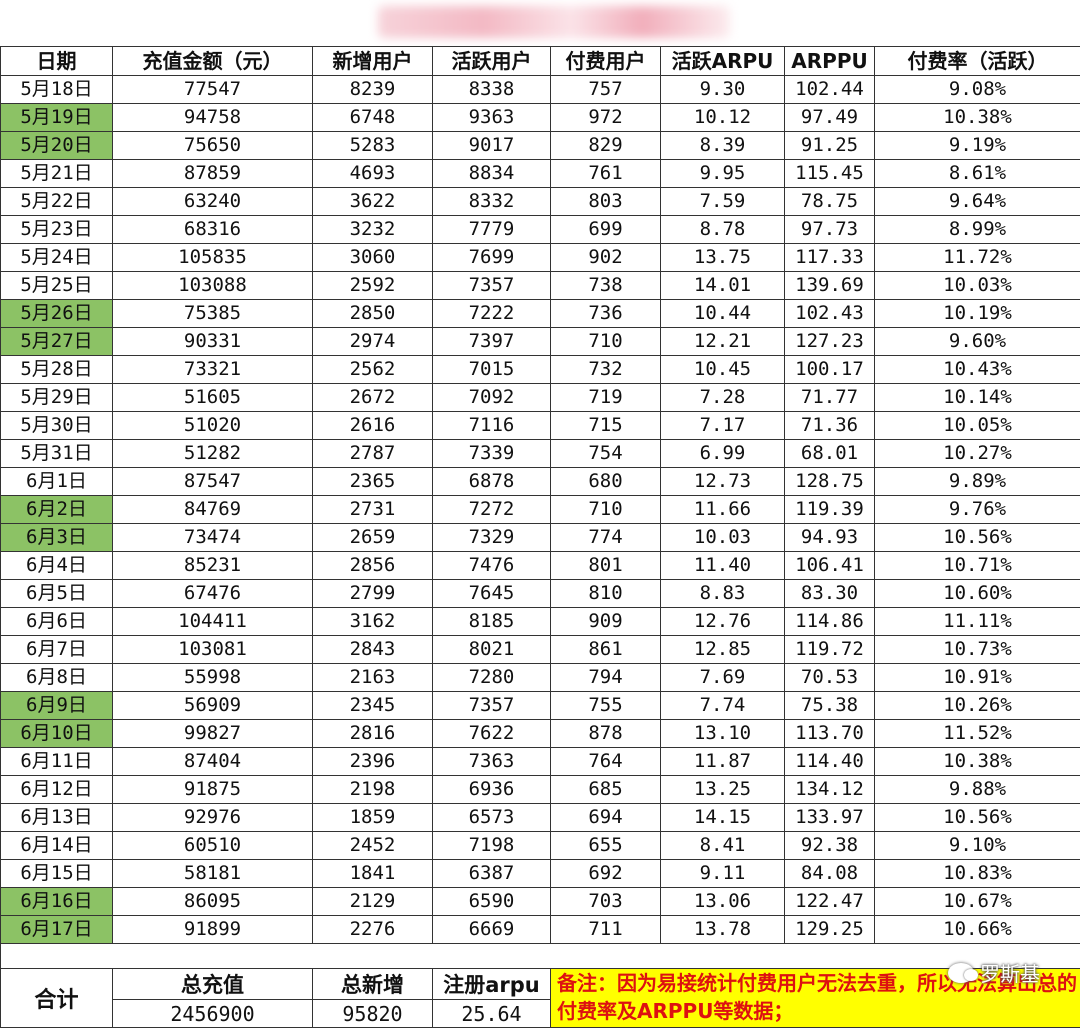  What do you see at coordinates (830, 902) in the screenshot?
I see `cell-arppu: 122.47` at bounding box center [830, 902].